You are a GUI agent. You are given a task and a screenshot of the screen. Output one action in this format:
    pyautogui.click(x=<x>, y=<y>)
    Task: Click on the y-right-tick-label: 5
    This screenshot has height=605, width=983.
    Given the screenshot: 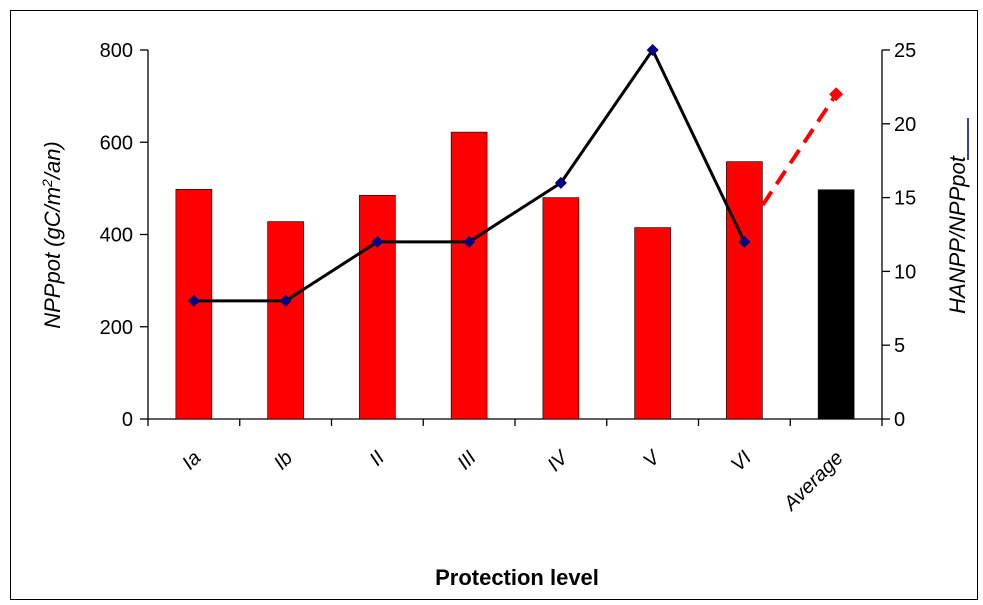 What is the action you would take?
    pyautogui.click(x=899, y=346)
    